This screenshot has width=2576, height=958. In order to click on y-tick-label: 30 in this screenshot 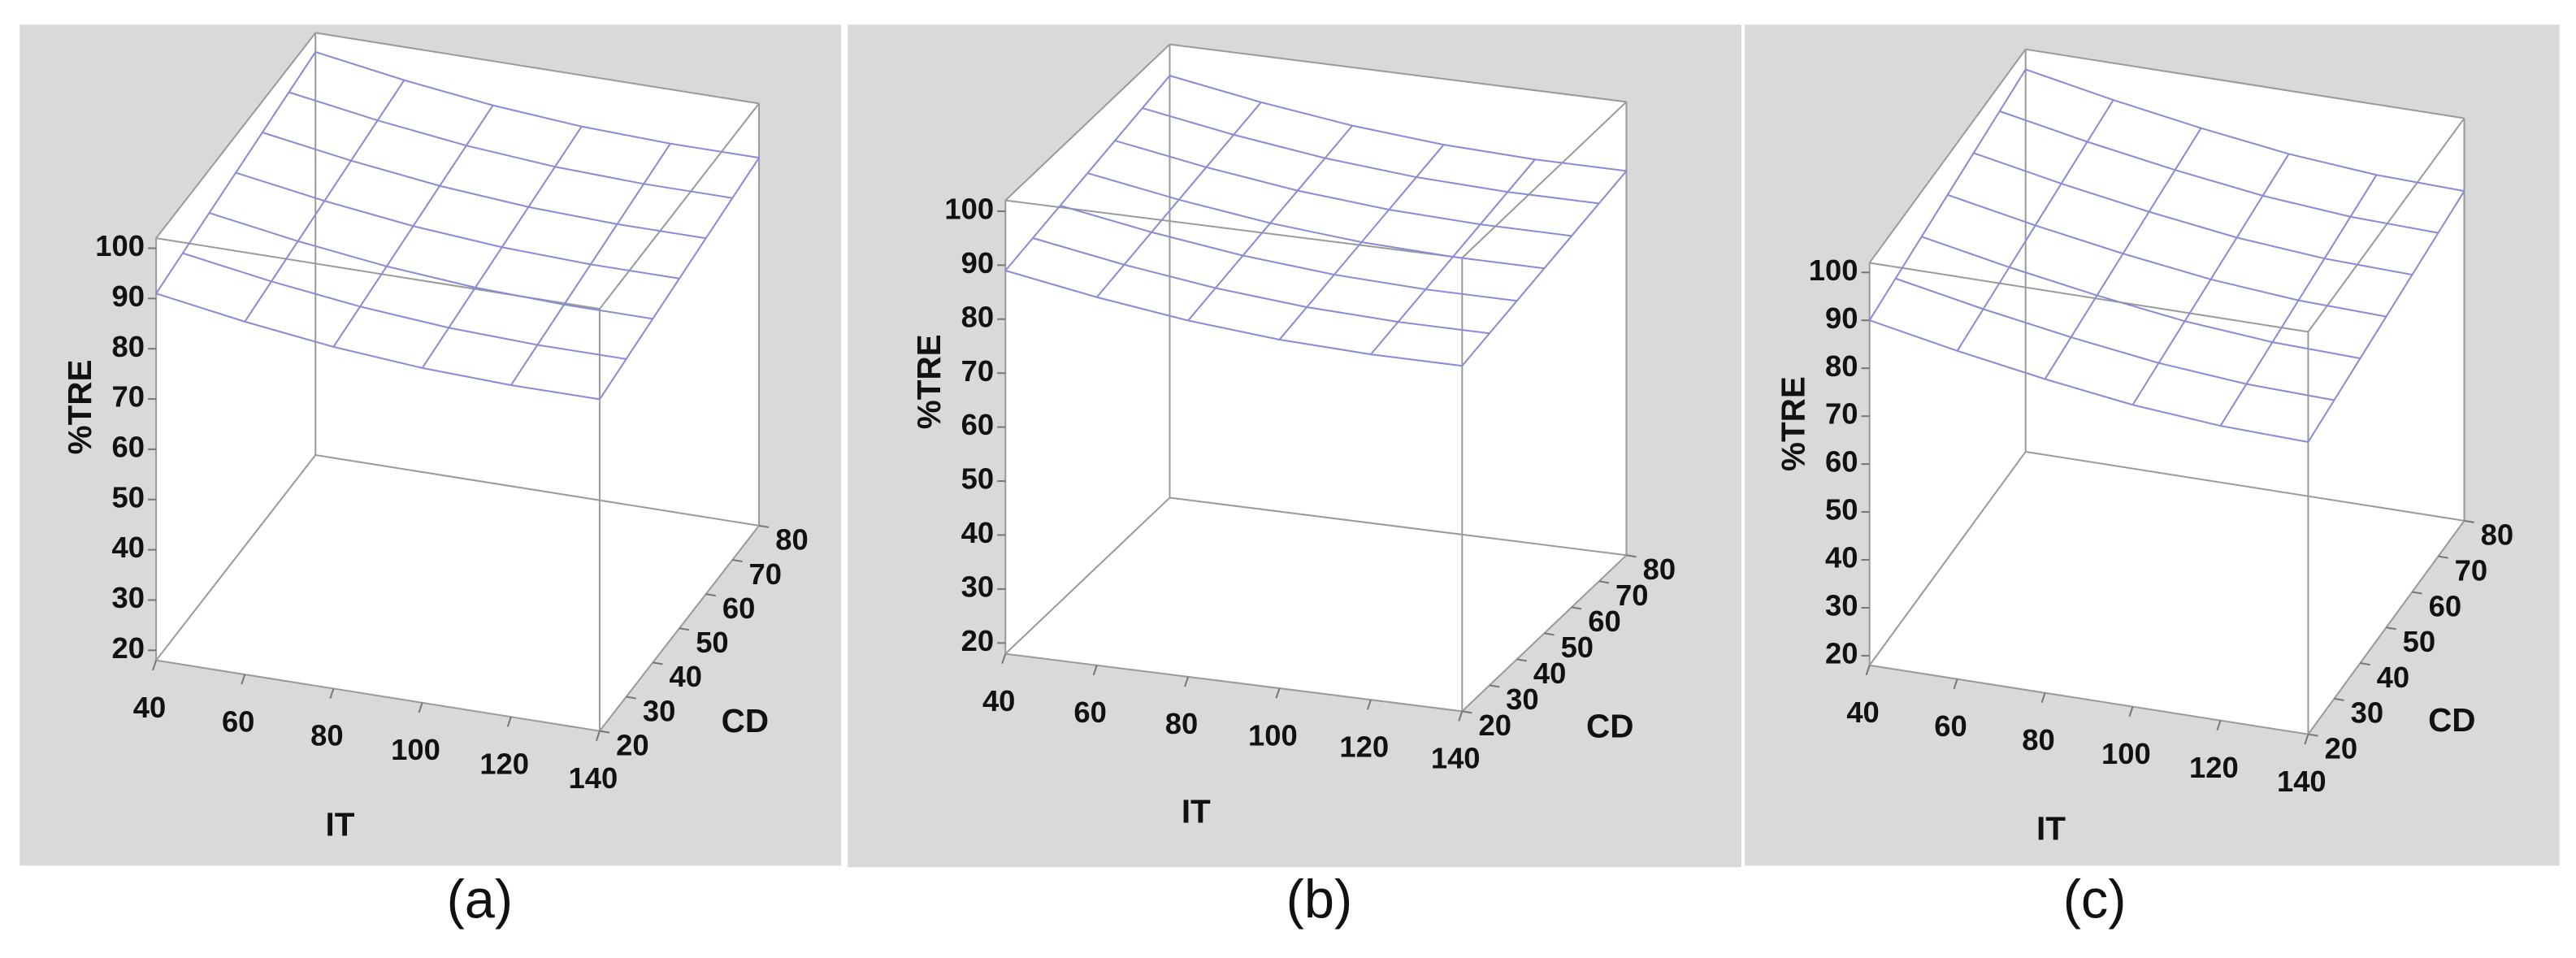, I will do `click(659, 710)`.